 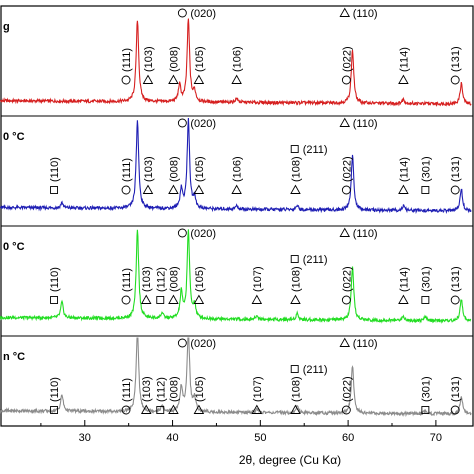 What do you see at coordinates (172, 438) in the screenshot?
I see `x-tick-label: 40` at bounding box center [172, 438].